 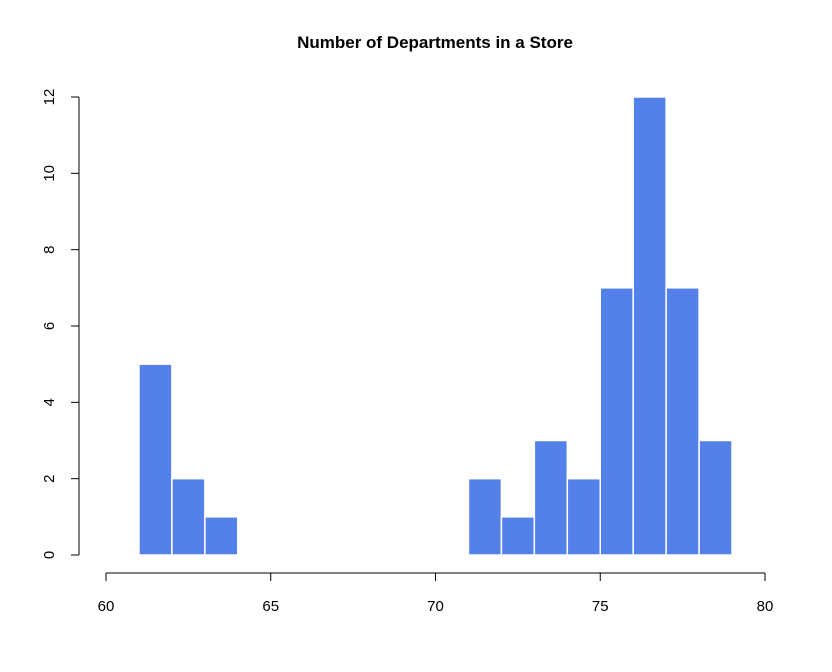 I want to click on x-axis: 60 65 70 75 80, so click(x=436, y=593).